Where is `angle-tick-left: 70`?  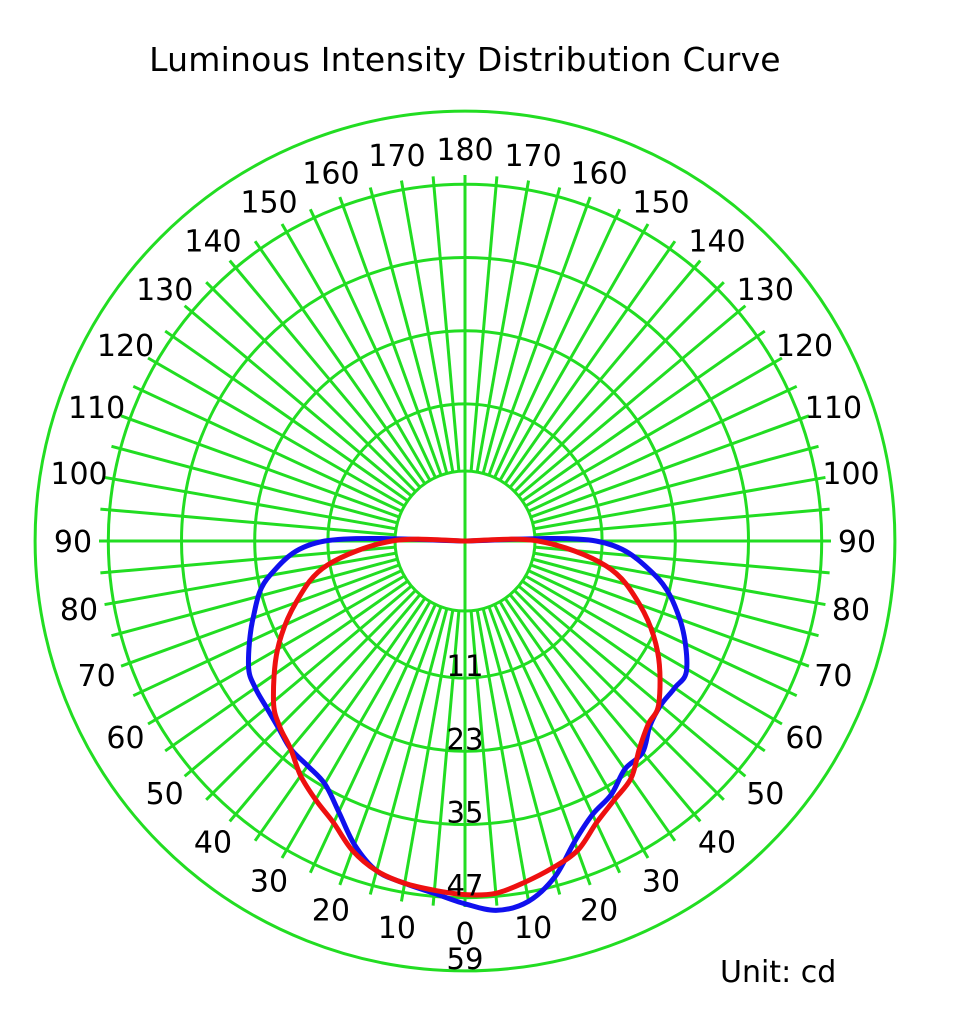 angle-tick-left: 70 is located at coordinates (97, 676).